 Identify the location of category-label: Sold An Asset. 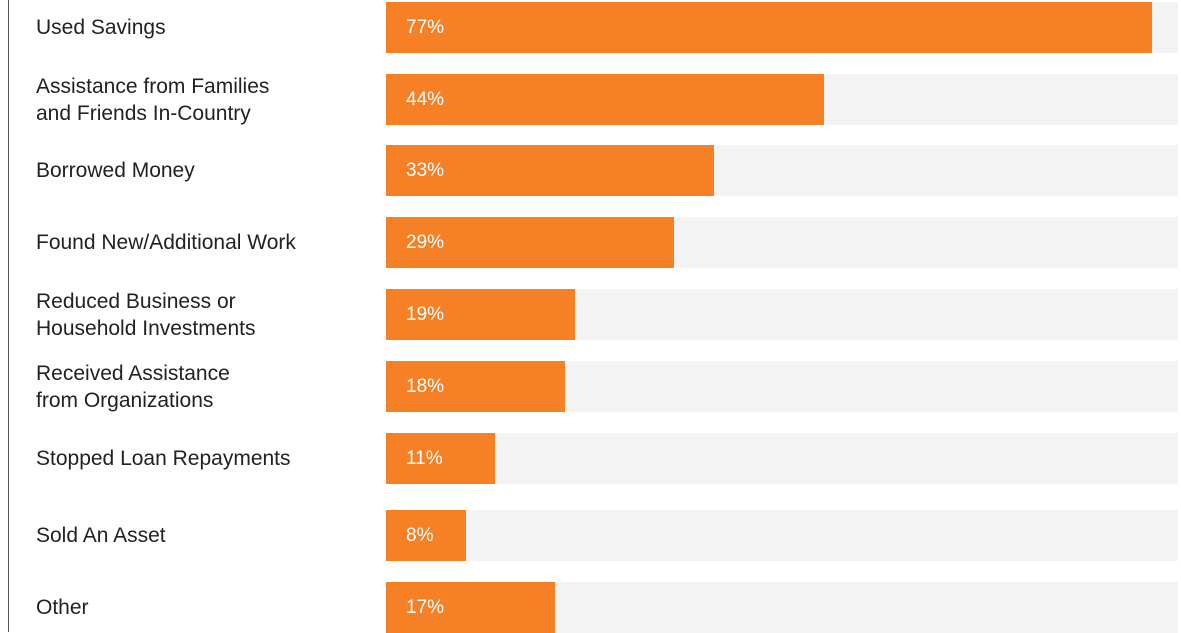
(101, 535).